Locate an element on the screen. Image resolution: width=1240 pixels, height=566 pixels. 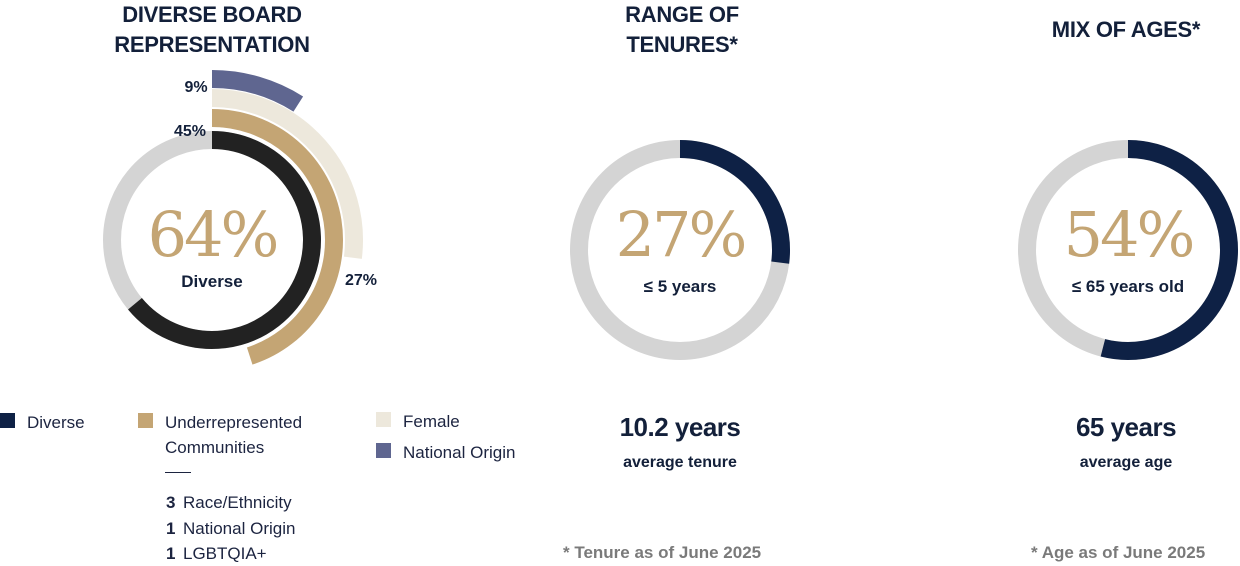
legend-item-underrepresented: Underrepresented Communities is located at coordinates (220, 435).